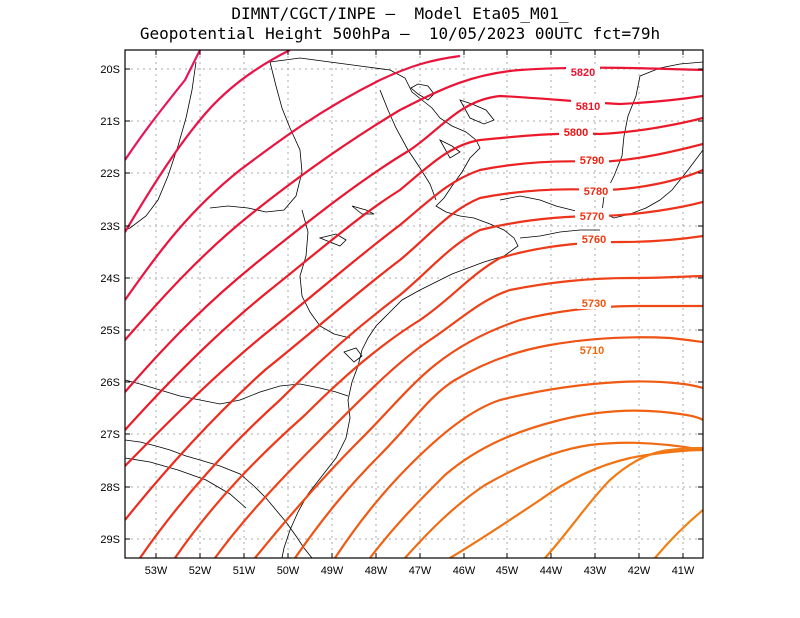 Image resolution: width=800 pixels, height=618 pixels. I want to click on lat-label-29s: 29S, so click(110, 540).